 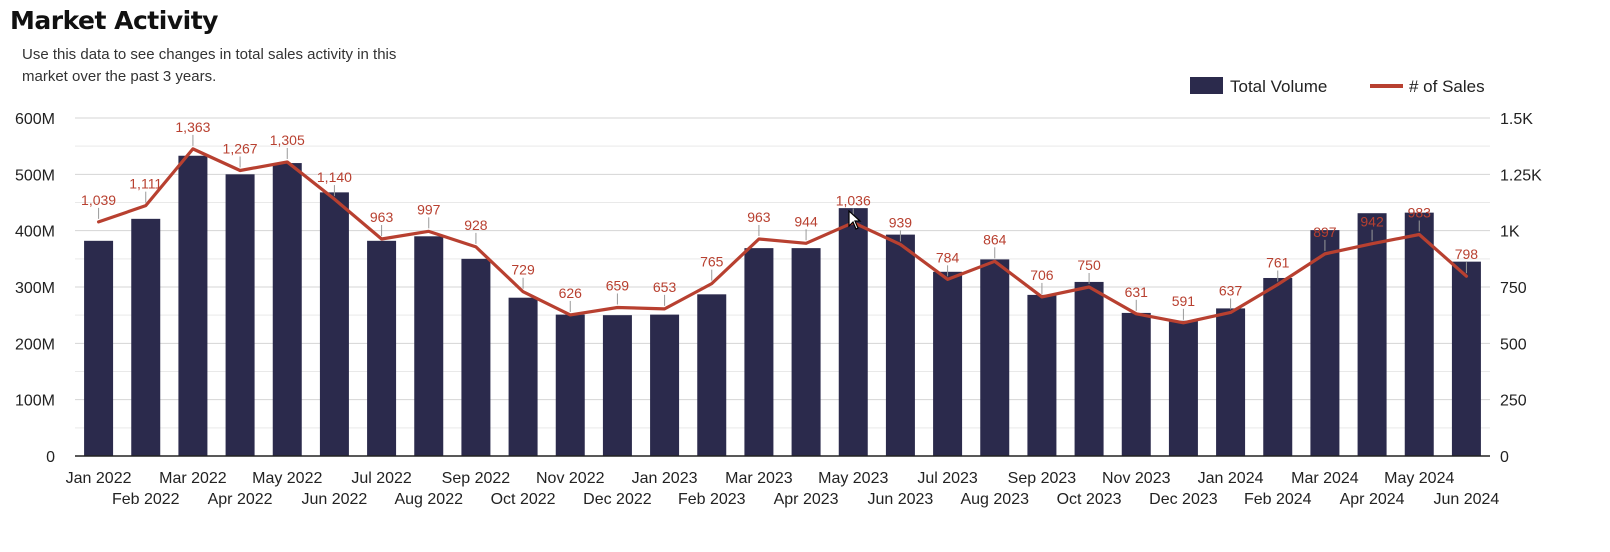 I want to click on data-label-num-sales: 631, so click(x=1137, y=292).